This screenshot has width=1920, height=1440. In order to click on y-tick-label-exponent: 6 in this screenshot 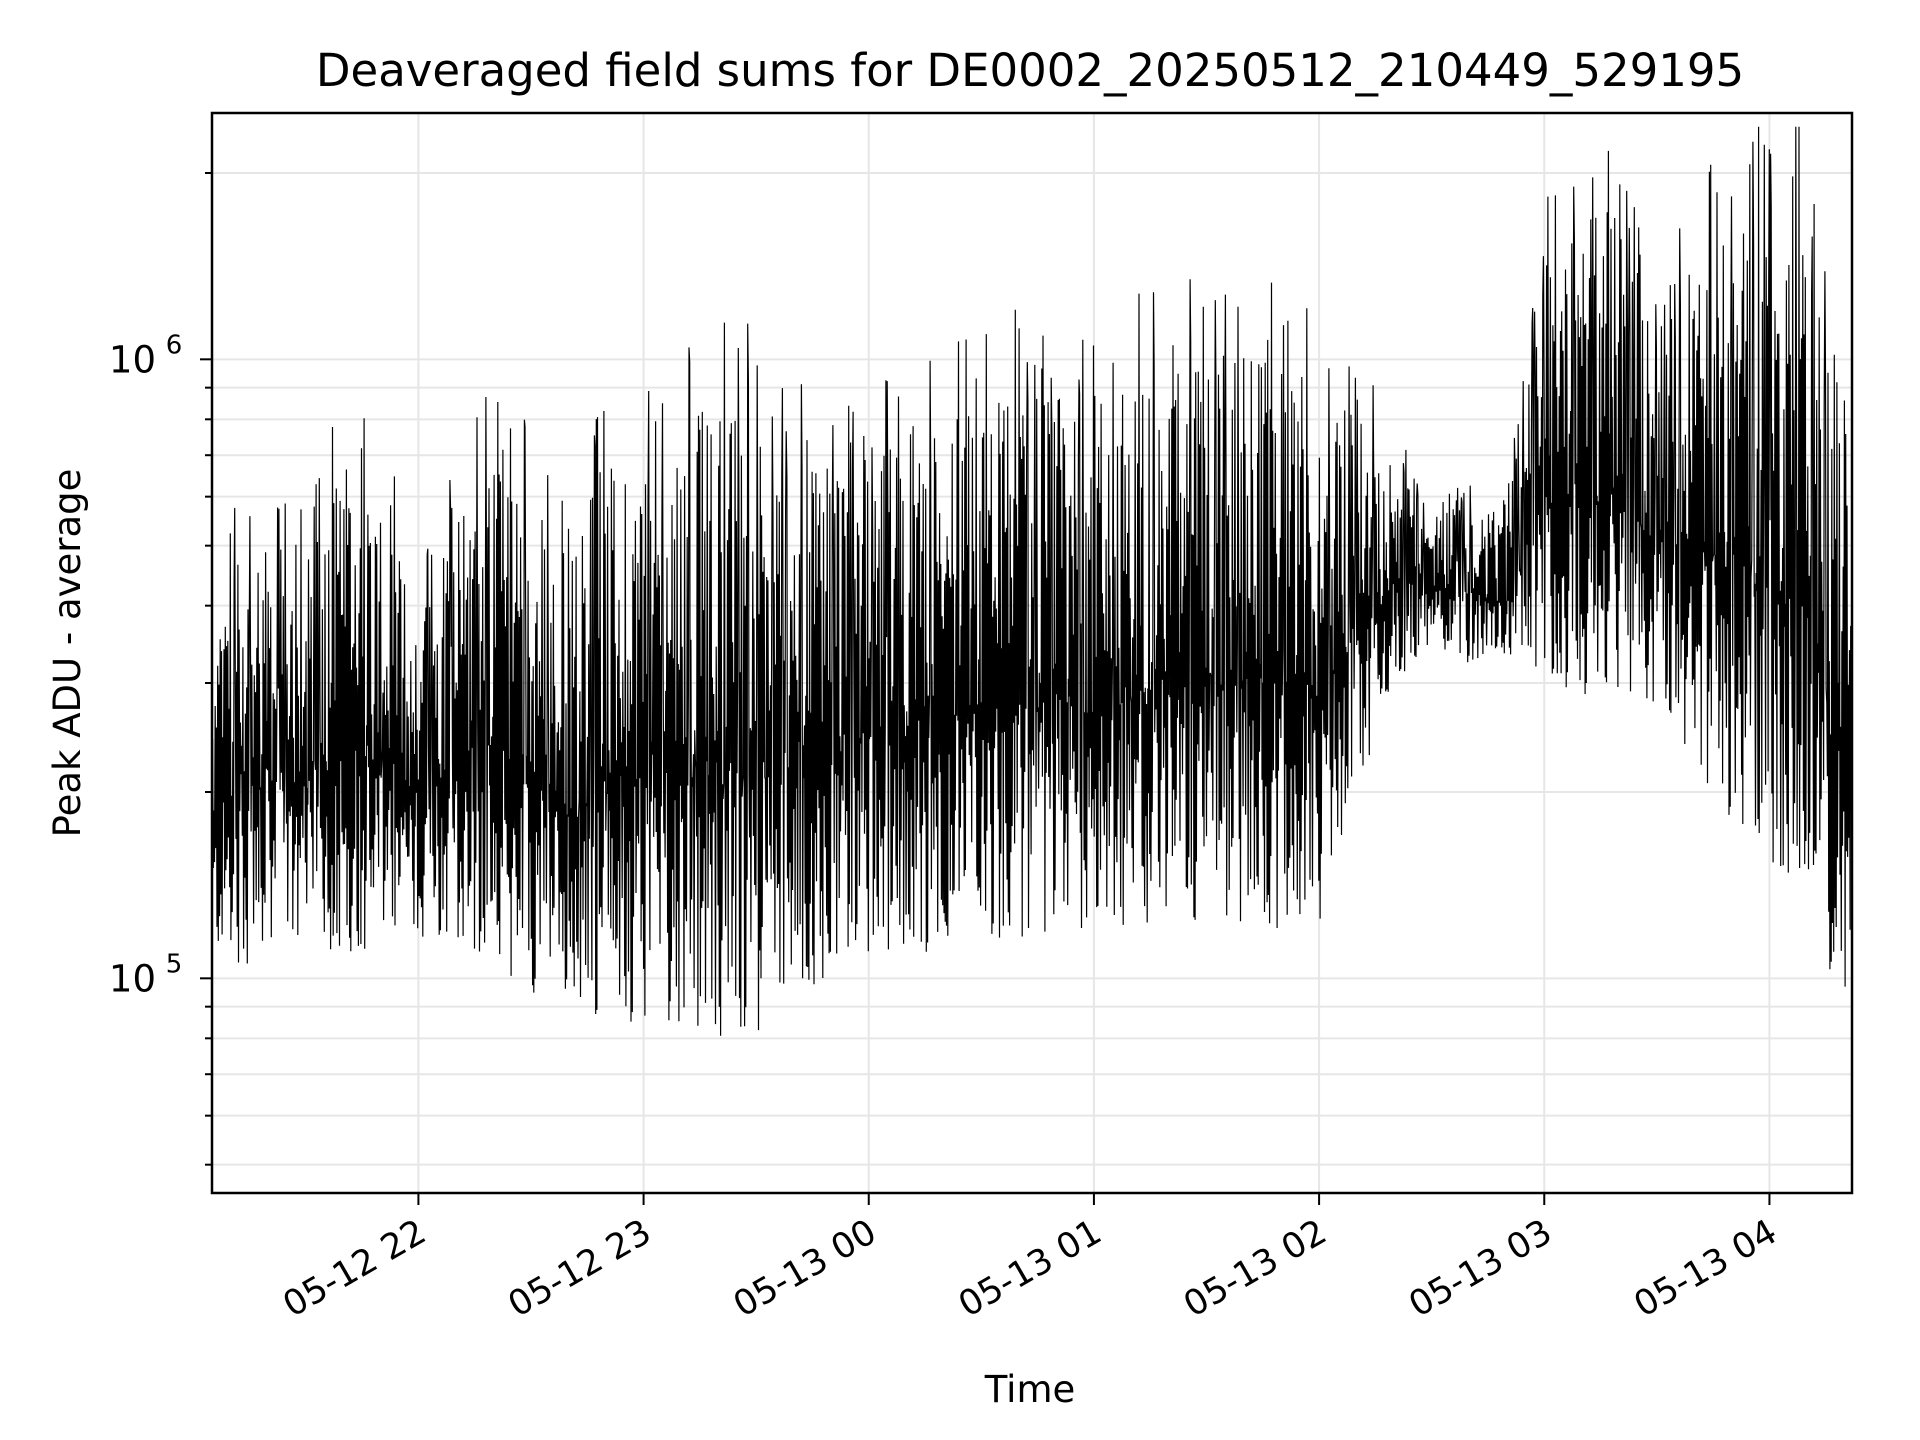, I will do `click(174, 345)`.